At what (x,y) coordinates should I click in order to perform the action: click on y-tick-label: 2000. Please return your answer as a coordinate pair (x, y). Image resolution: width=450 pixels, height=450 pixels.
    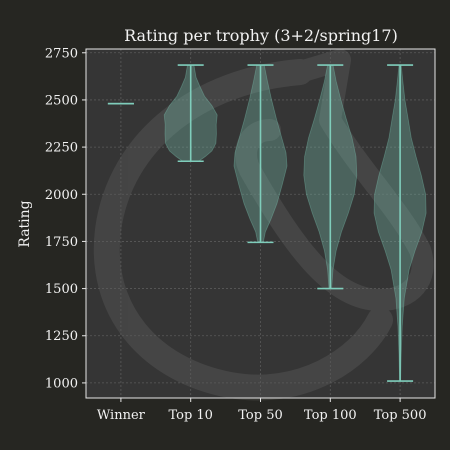
    Looking at the image, I should click on (61, 195).